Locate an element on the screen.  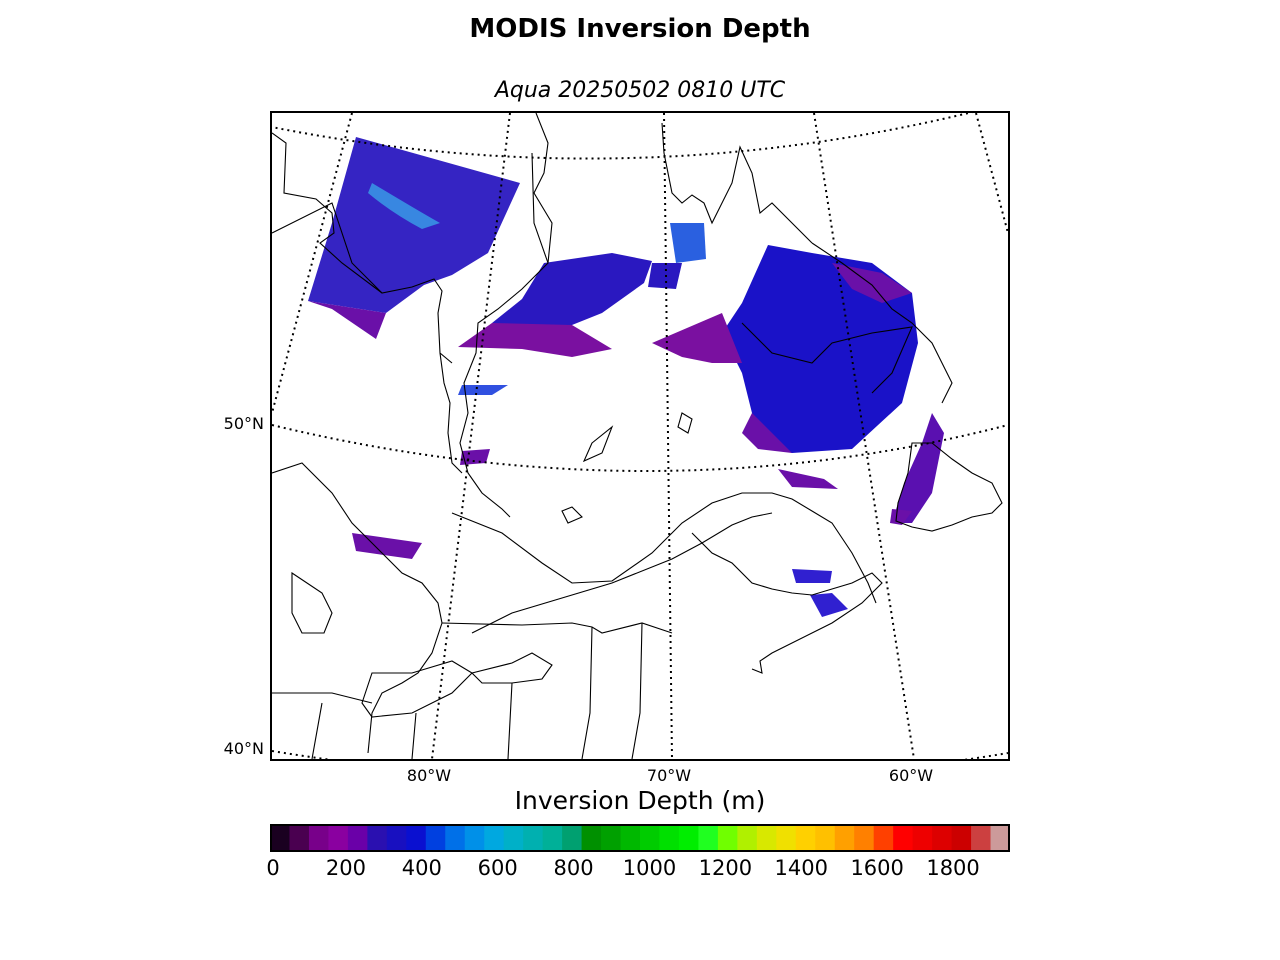
swath-cape-breton is located at coordinates (812, 576).